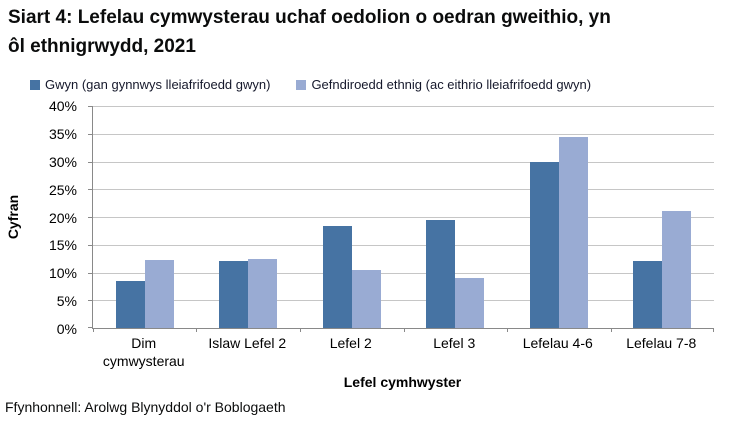  I want to click on legend-label-gwyn: Gwyn (gan gynnwys lleiafrifoedd gwyn), so click(158, 84).